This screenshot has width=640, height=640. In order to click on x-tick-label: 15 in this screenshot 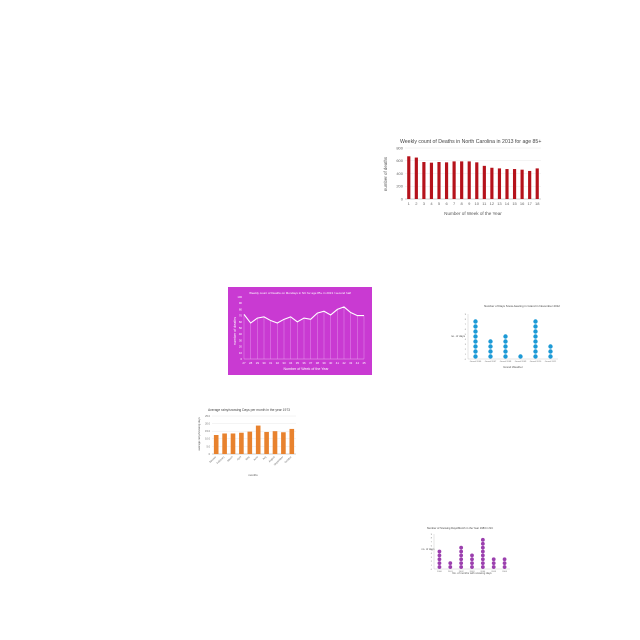, I will do `click(514, 203)`.